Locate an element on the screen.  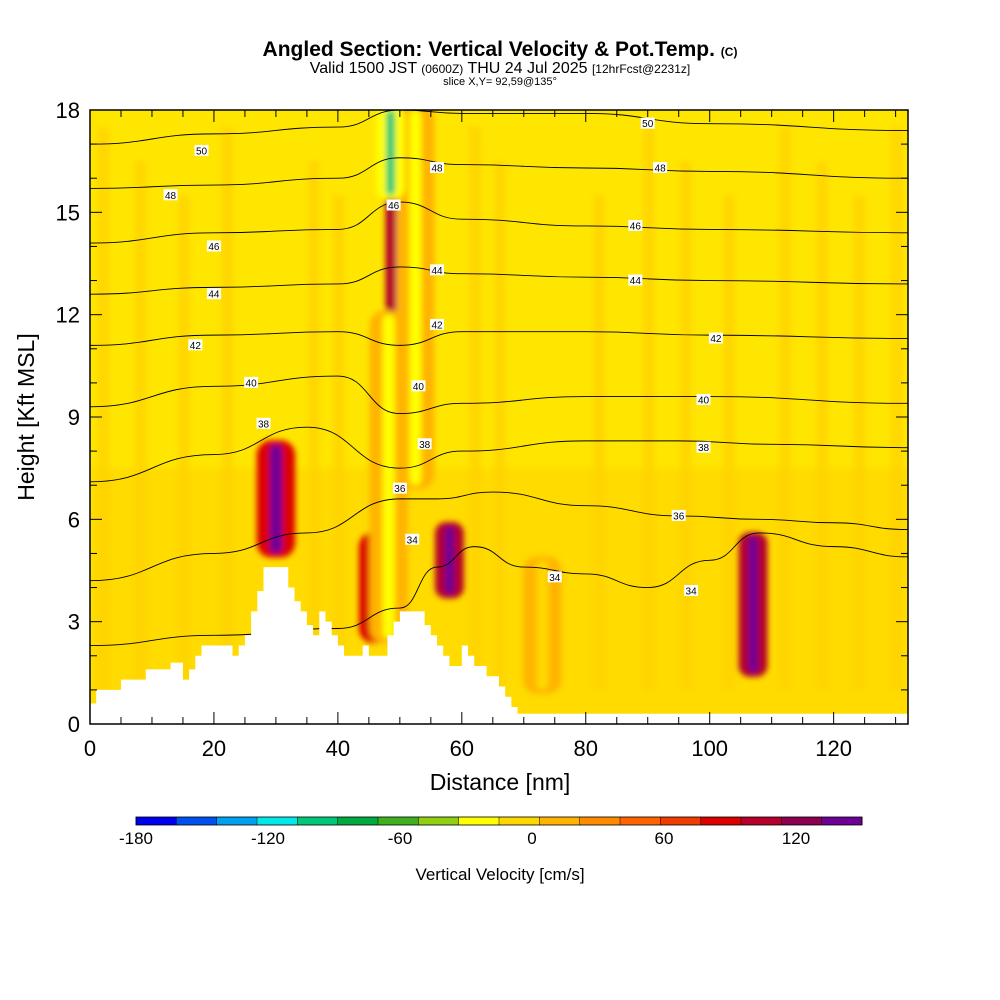
y-axis-label: Height [Kft MSL] is located at coordinates (26, 416).